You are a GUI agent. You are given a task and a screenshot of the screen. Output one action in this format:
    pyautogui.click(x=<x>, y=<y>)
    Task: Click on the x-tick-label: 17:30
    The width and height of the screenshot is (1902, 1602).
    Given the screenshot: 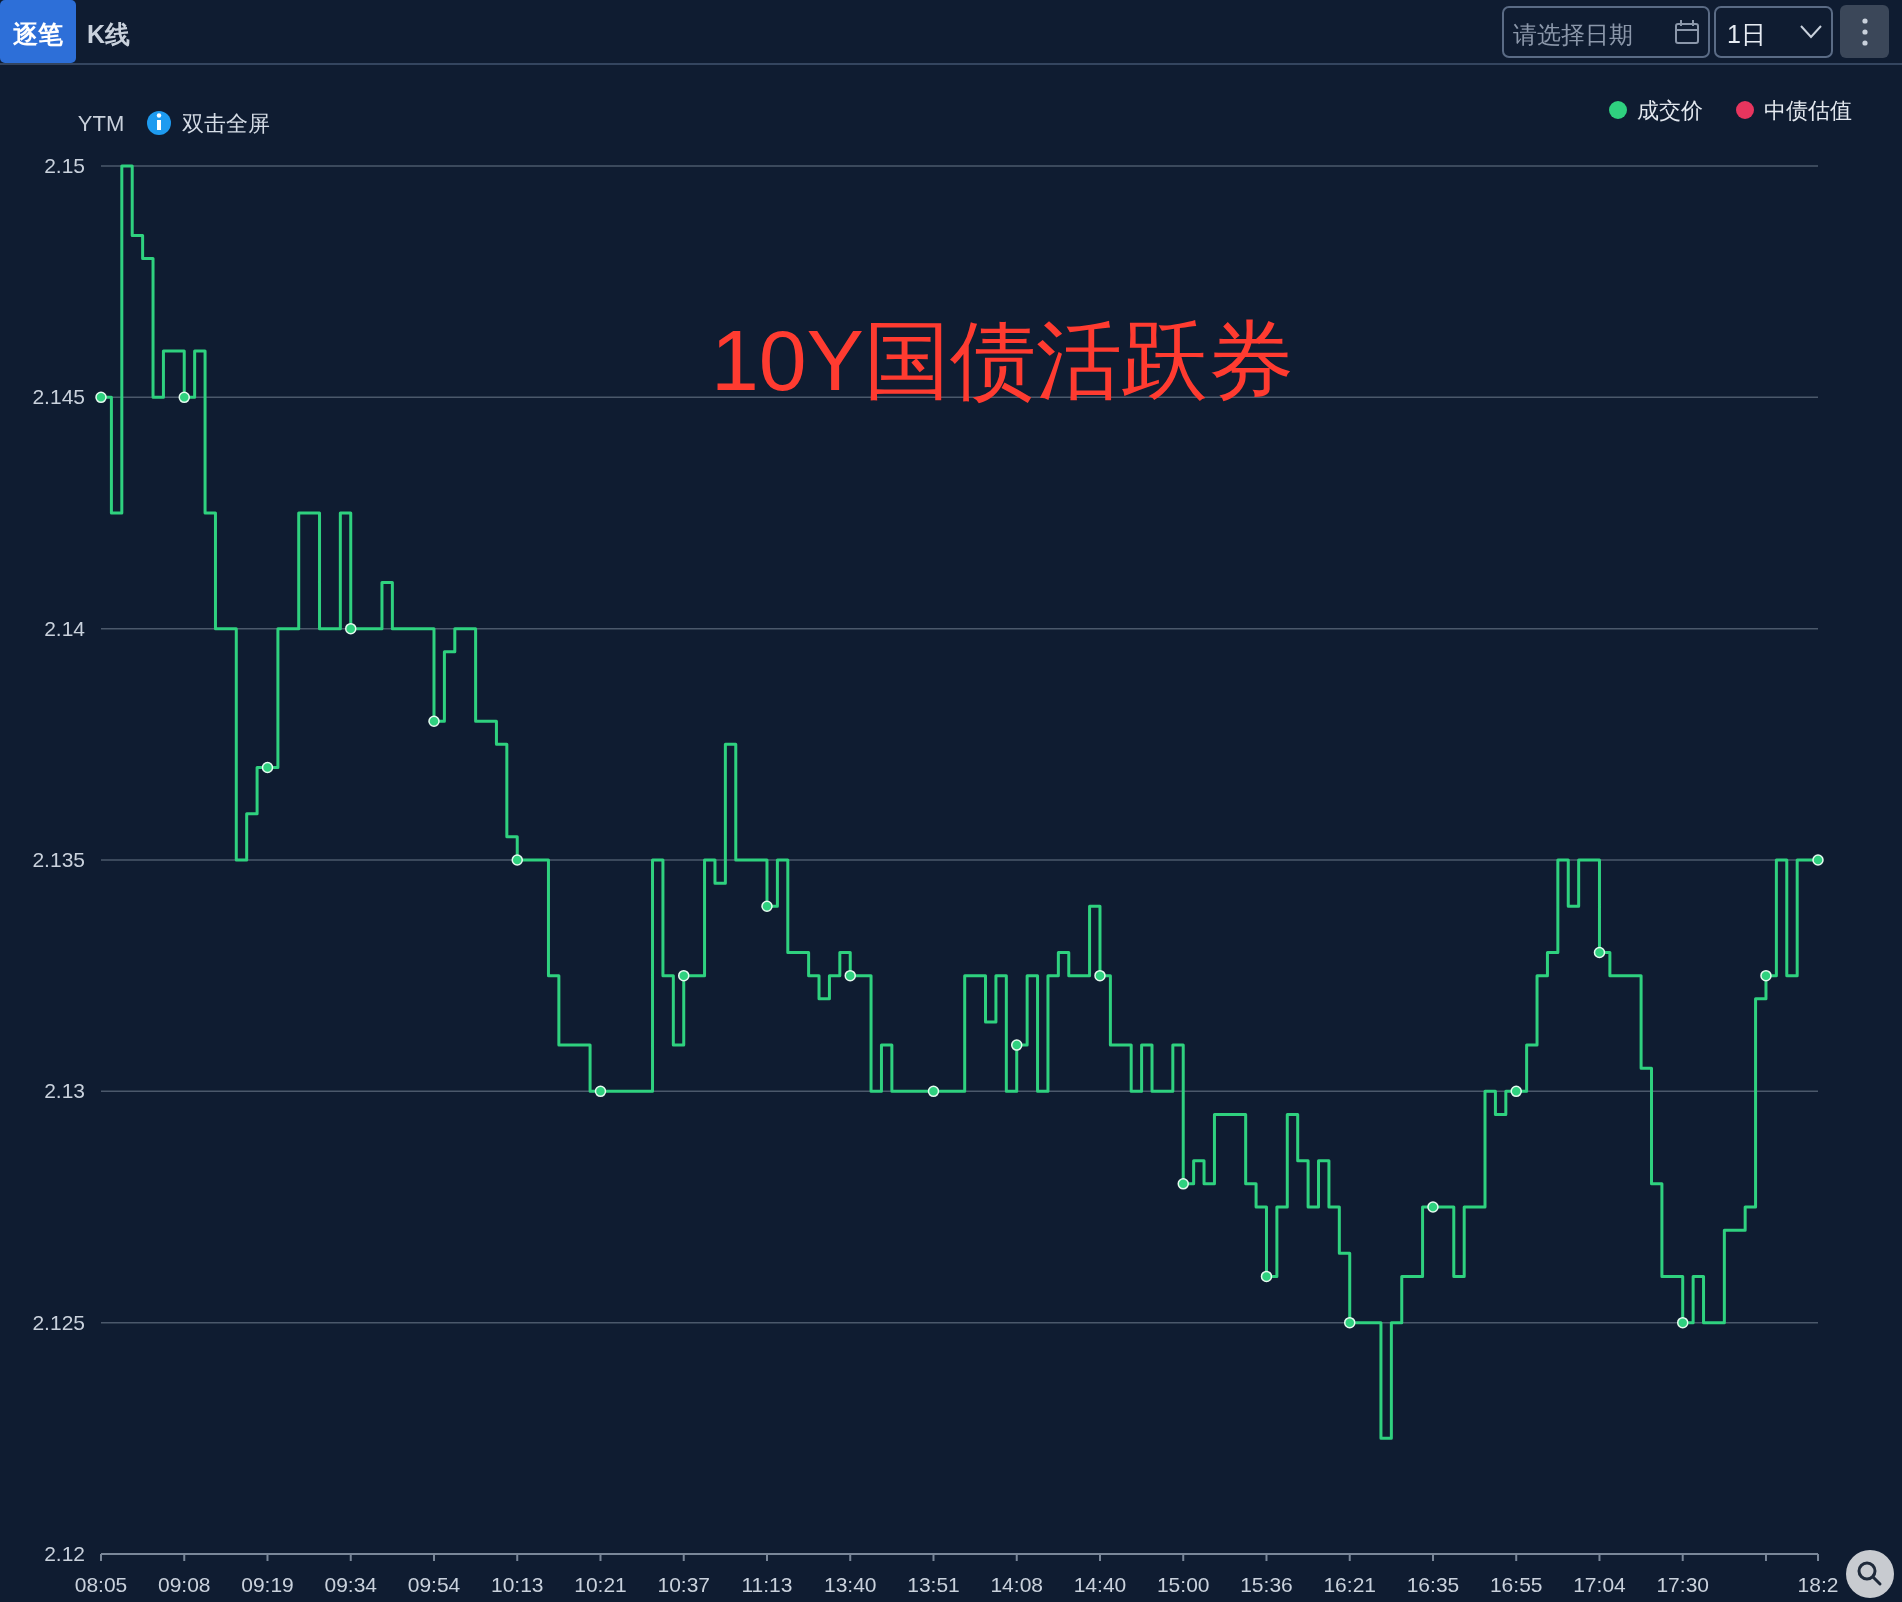 What is the action you would take?
    pyautogui.click(x=1682, y=1584)
    